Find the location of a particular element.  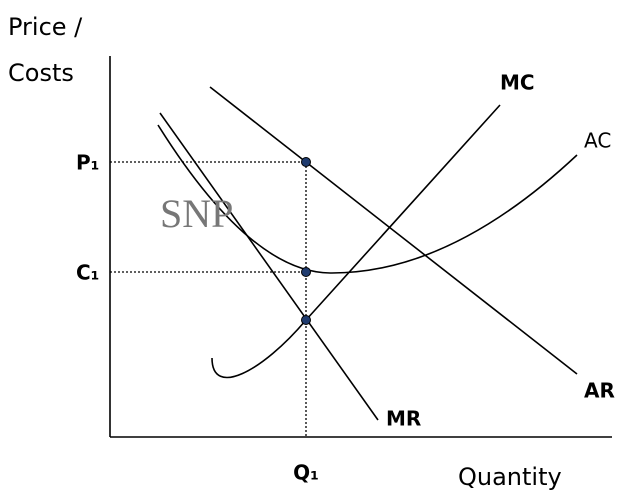

mr-label: MR is located at coordinates (403, 419).